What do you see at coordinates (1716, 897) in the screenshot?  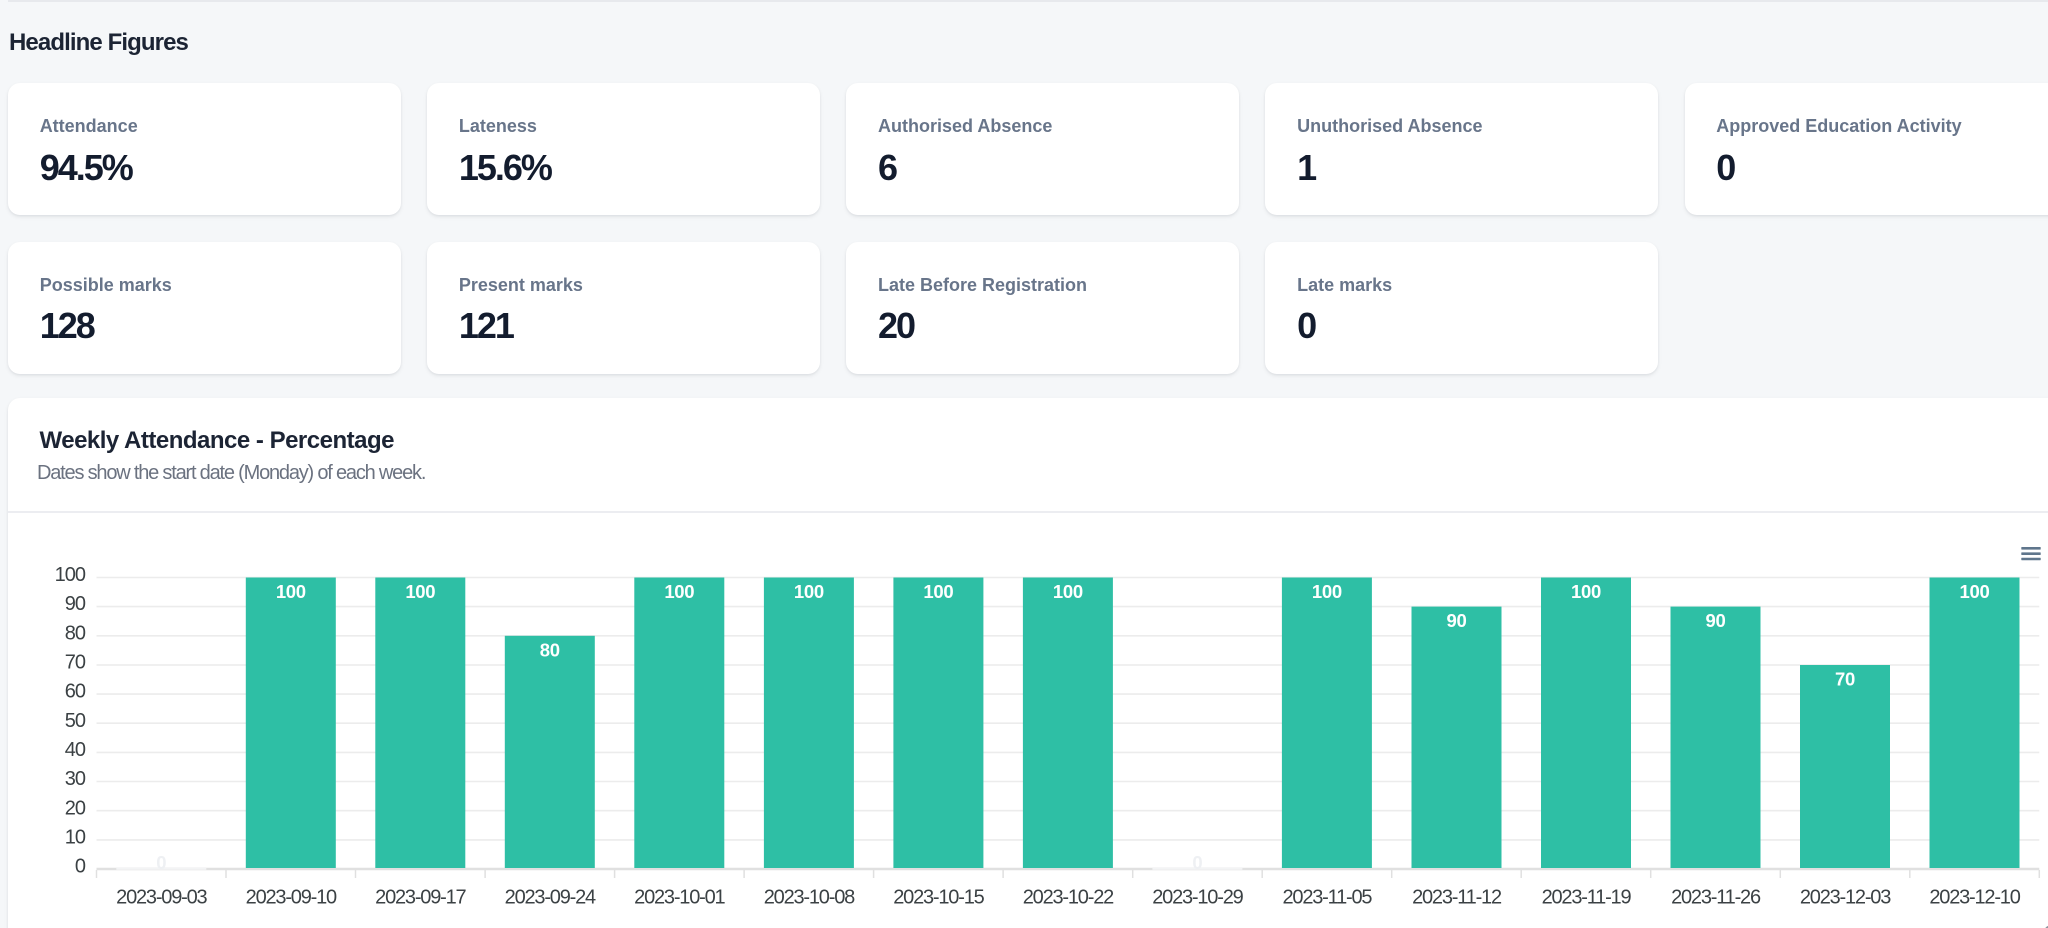 I see `svg-text: 2023-11-26` at bounding box center [1716, 897].